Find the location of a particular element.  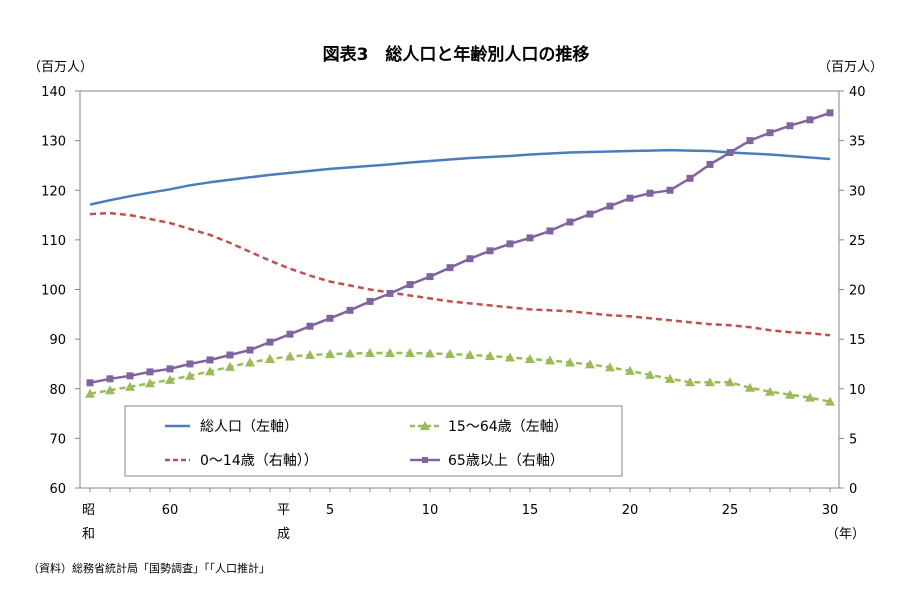

legend-working-marker is located at coordinates (425, 425).